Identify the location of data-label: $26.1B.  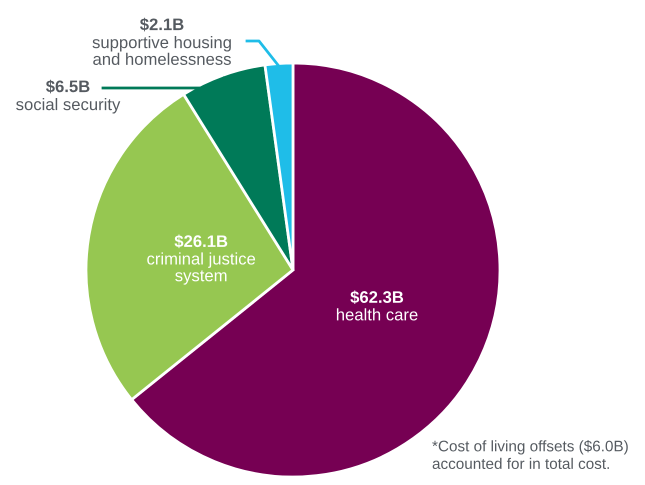
(201, 241).